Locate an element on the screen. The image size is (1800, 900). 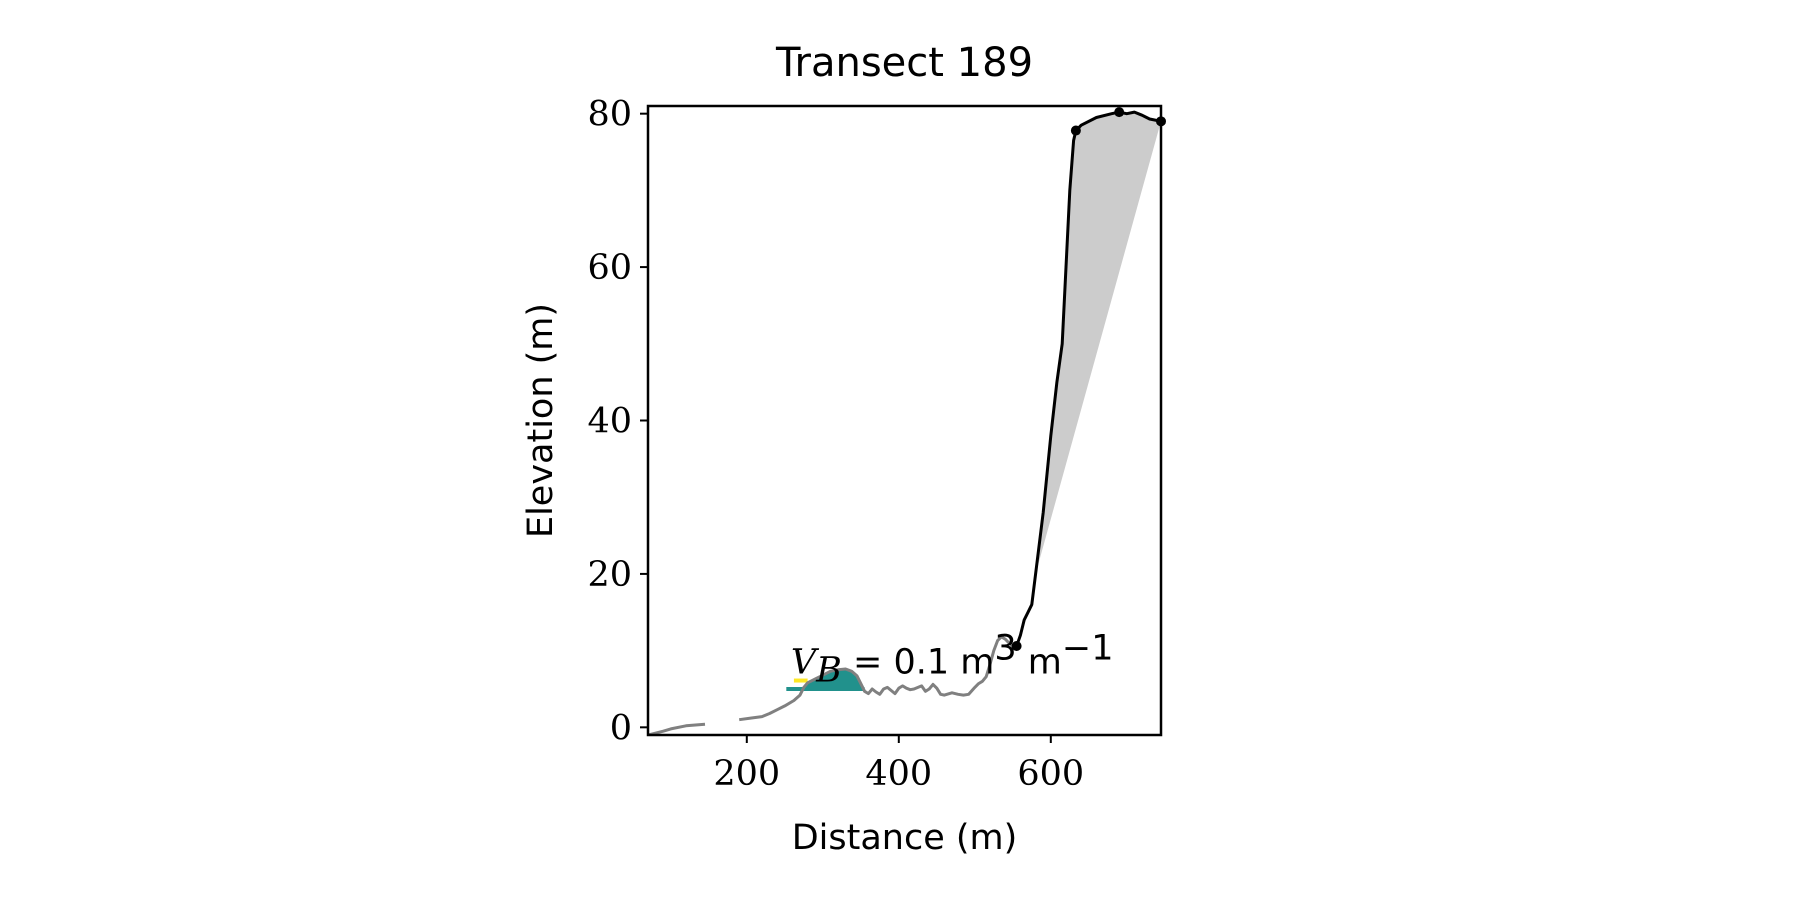
y-axis-ticks: 0 20 40 60 80 is located at coordinates (617, 421).